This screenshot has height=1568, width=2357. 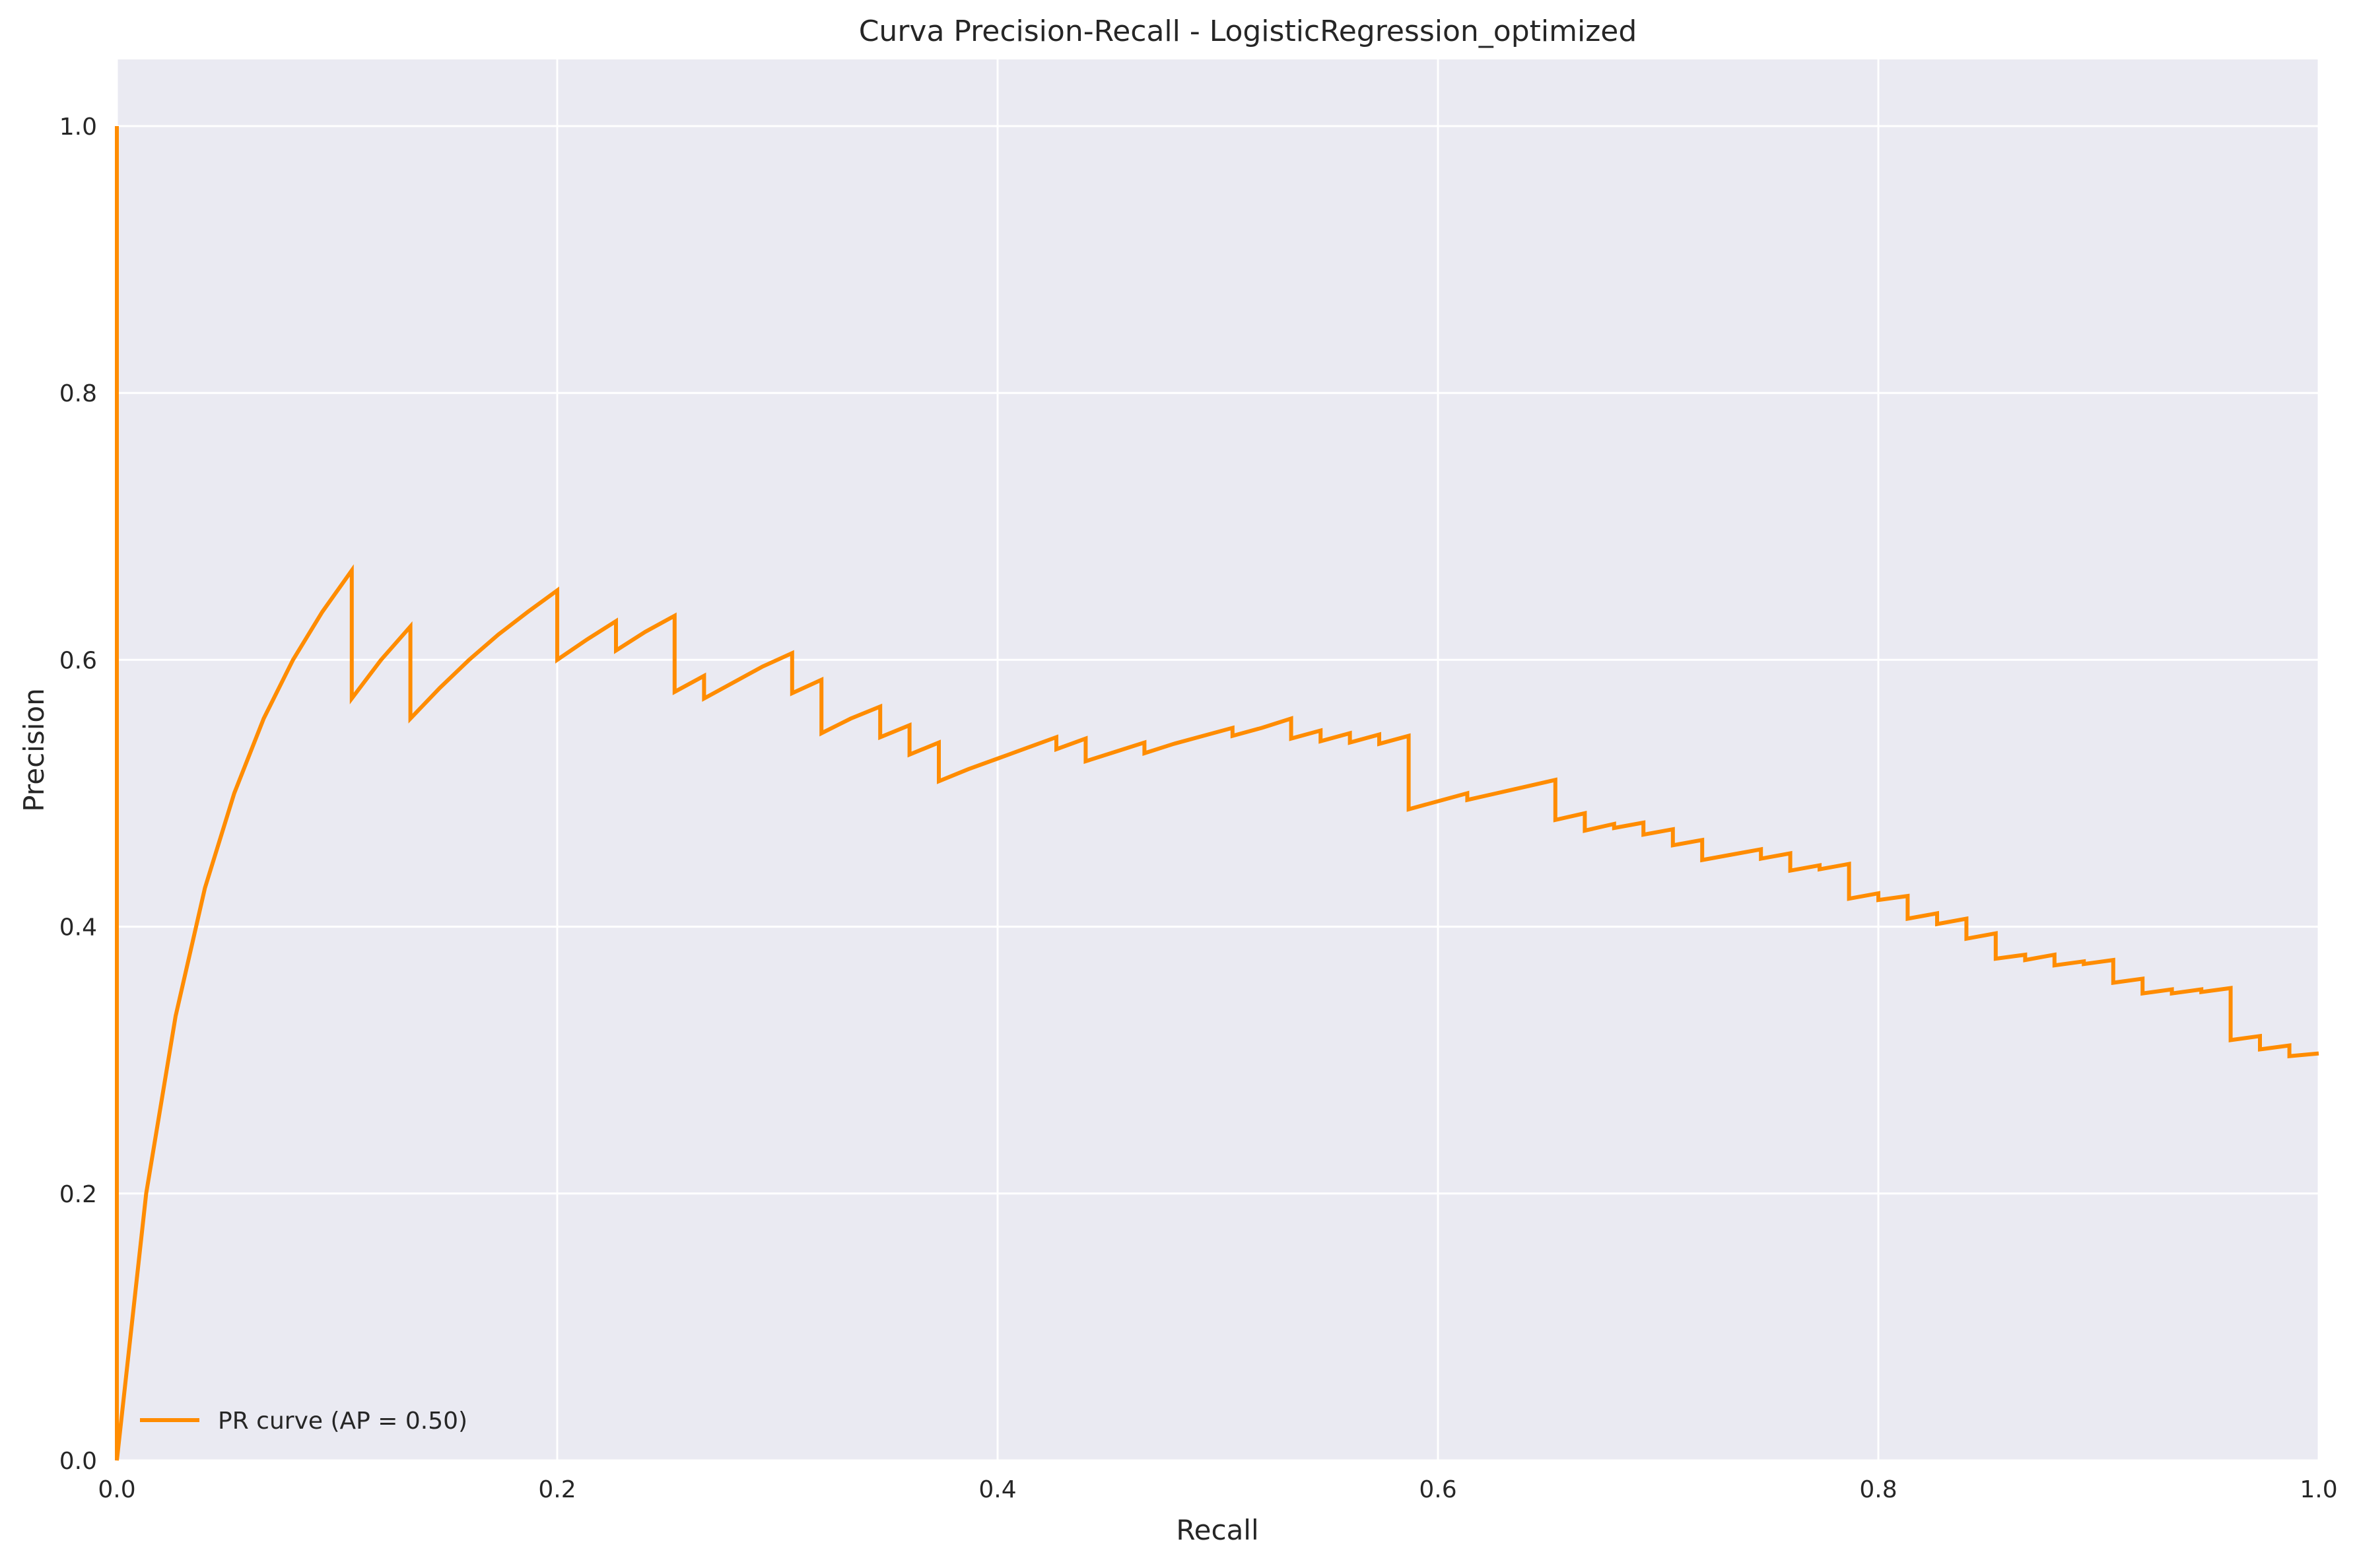 What do you see at coordinates (78, 660) in the screenshot?
I see `y-tick-label: 0.6` at bounding box center [78, 660].